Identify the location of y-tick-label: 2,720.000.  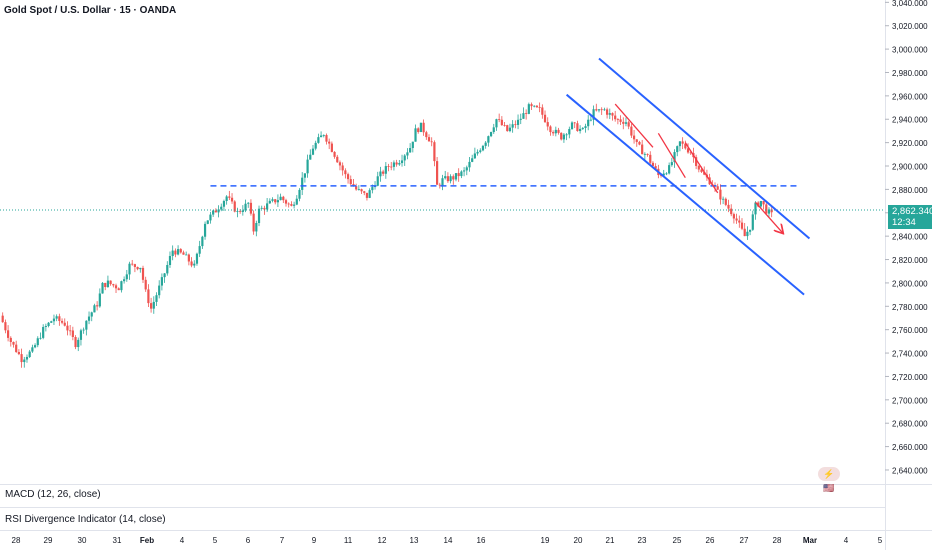
(910, 377).